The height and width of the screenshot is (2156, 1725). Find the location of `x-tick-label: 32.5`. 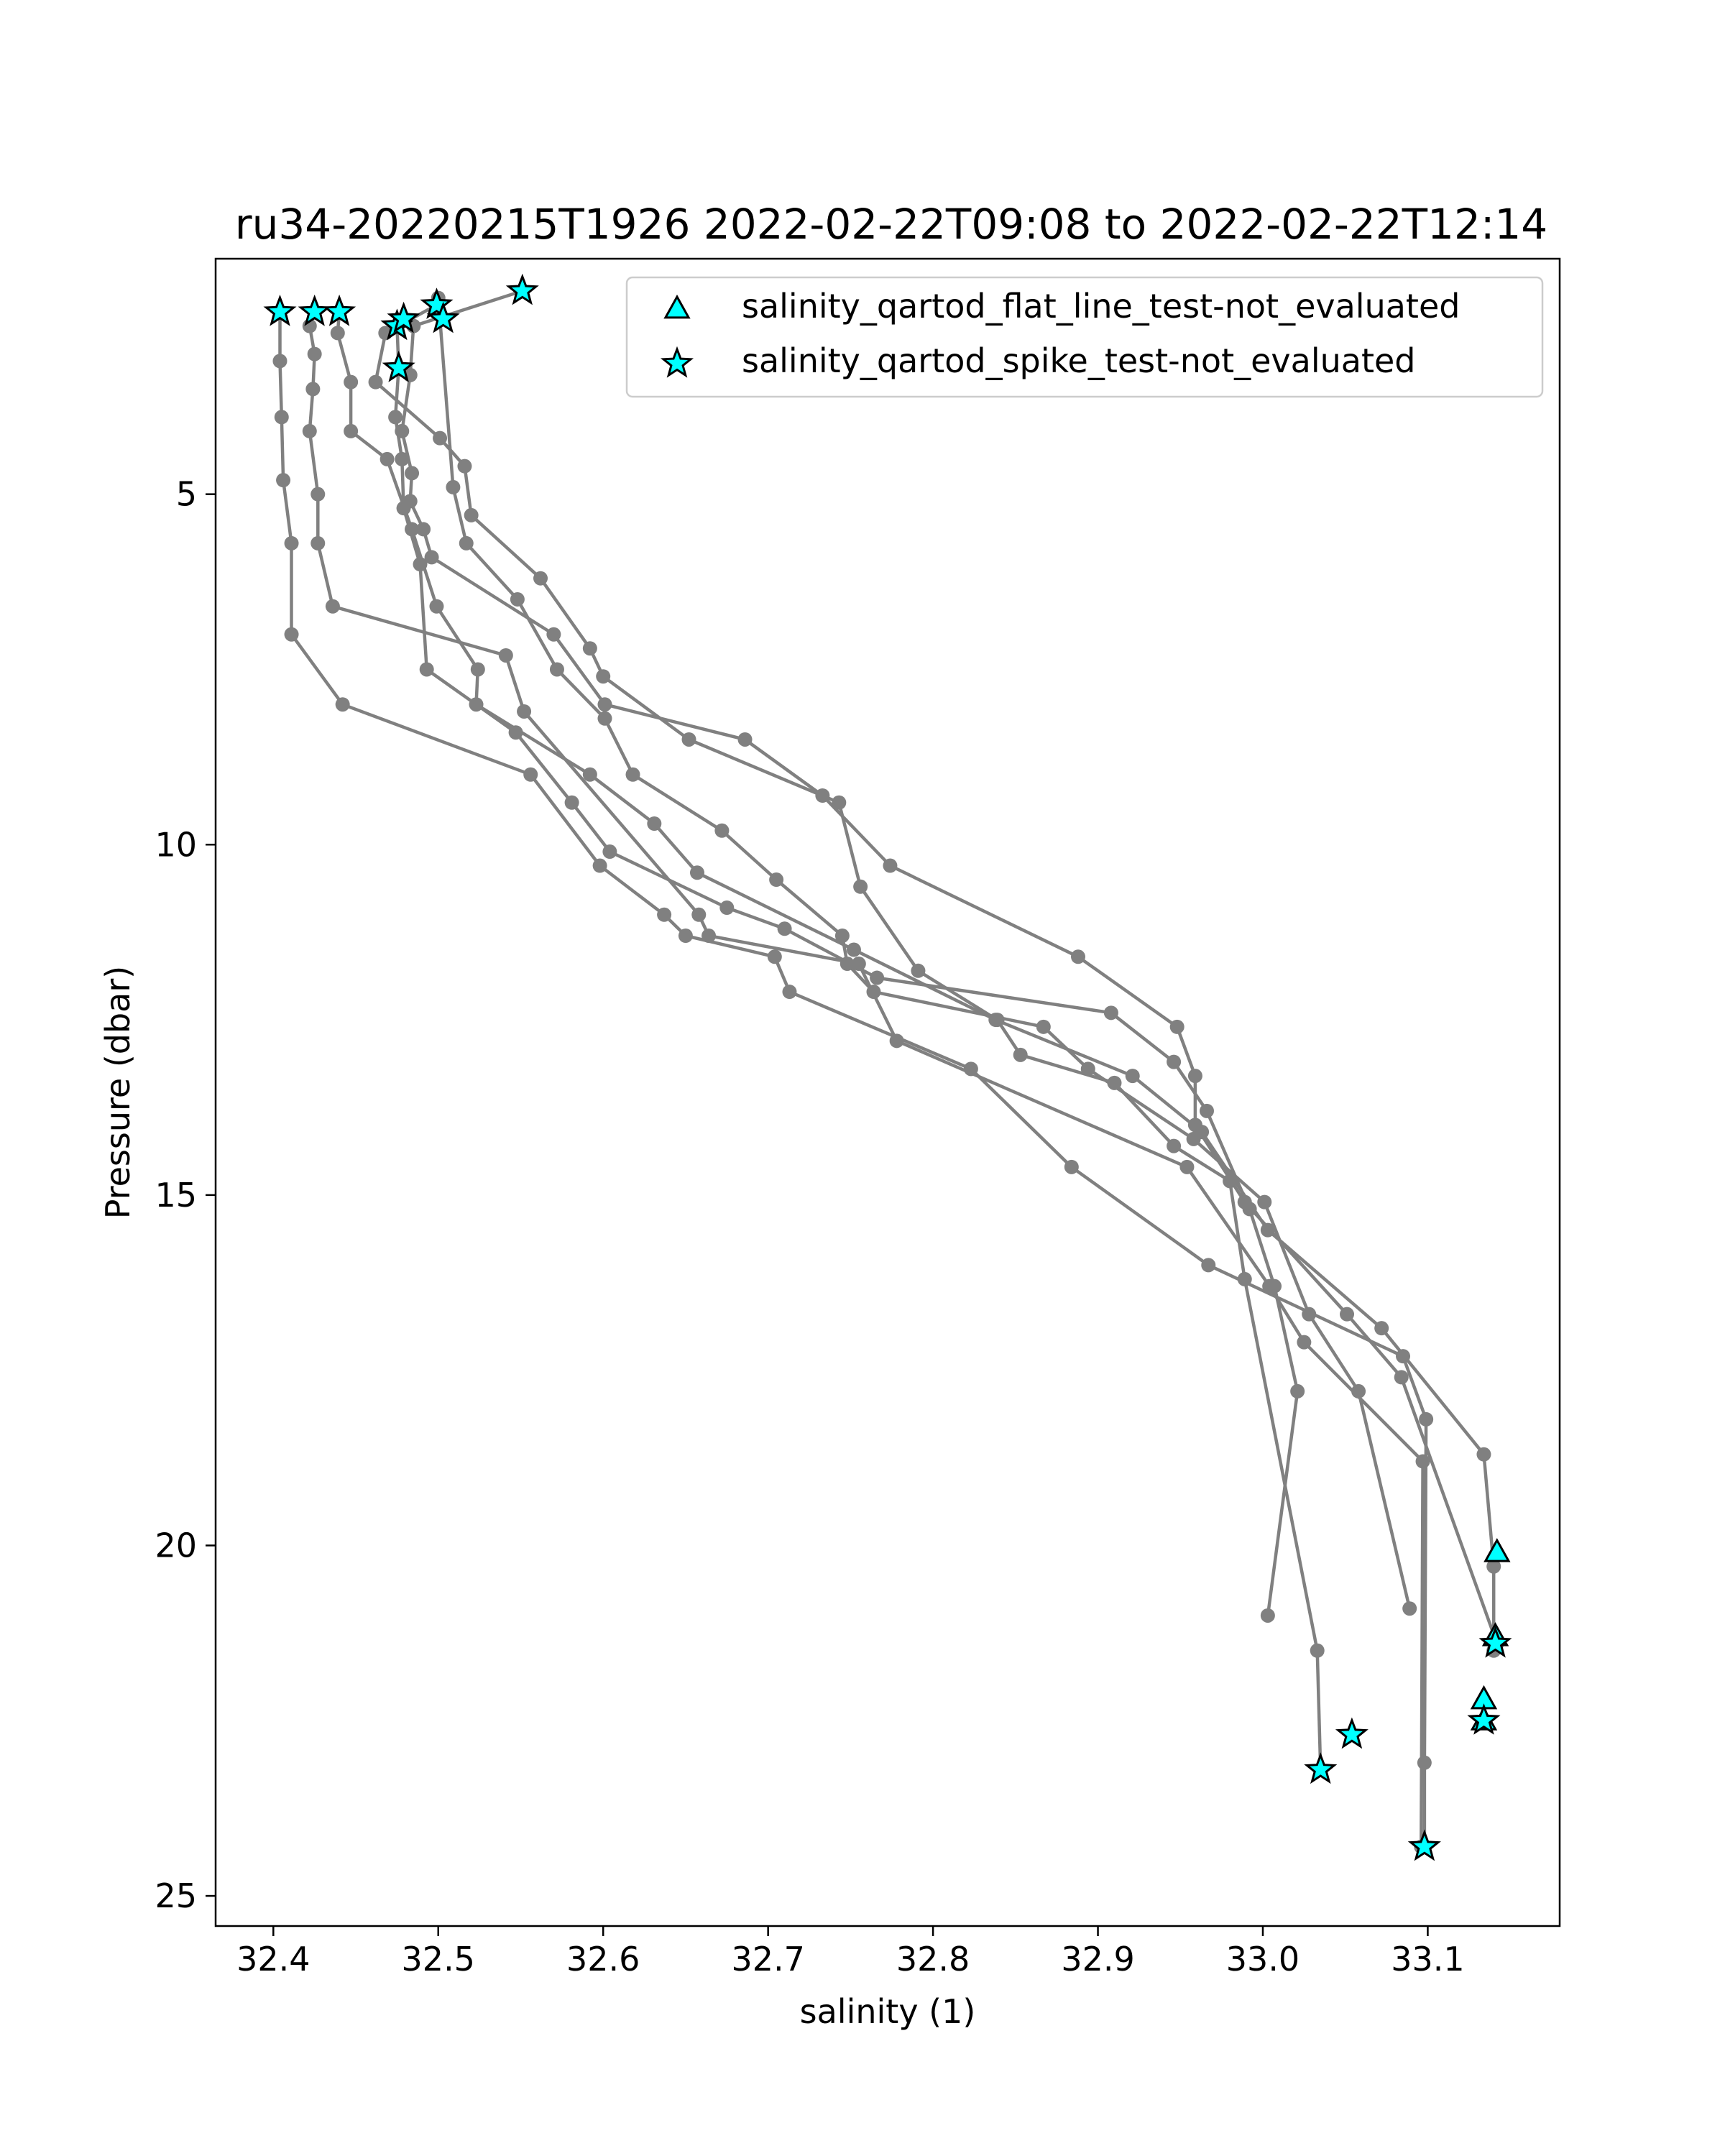

x-tick-label: 32.5 is located at coordinates (438, 1959).